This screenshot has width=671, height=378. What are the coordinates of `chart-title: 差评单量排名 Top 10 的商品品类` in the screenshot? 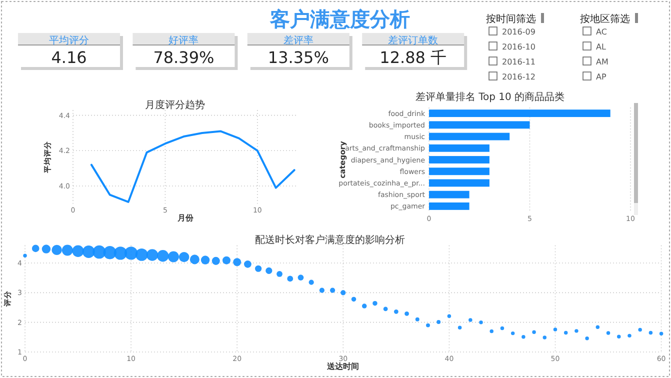 It's located at (490, 97).